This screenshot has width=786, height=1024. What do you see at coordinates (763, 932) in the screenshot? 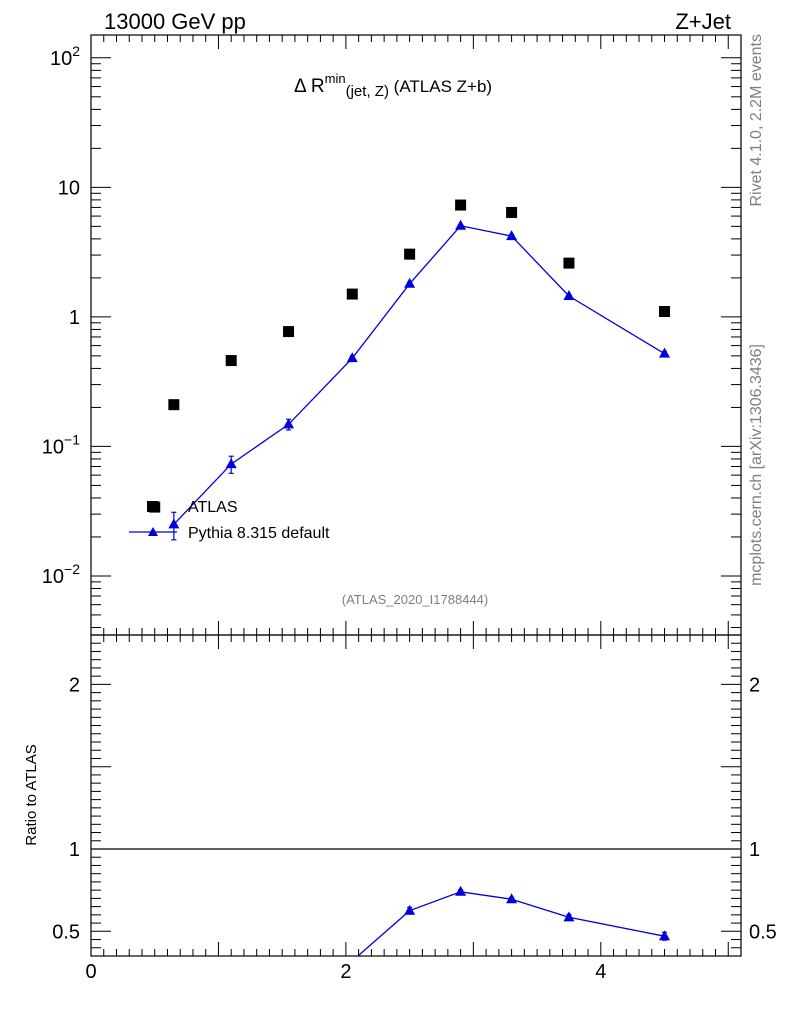
I see `ratio-y-tick-label-right: 0.5` at bounding box center [763, 932].